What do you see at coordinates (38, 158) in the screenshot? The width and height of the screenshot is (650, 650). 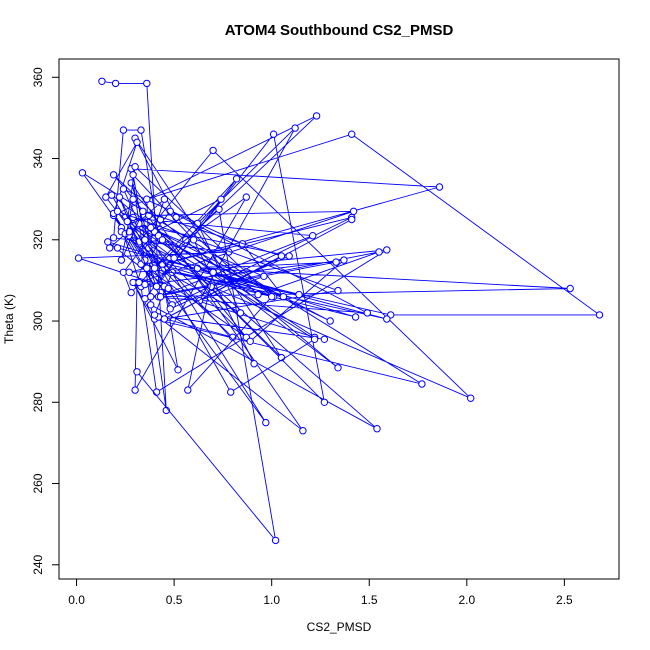 I see `y-tick-label: 340` at bounding box center [38, 158].